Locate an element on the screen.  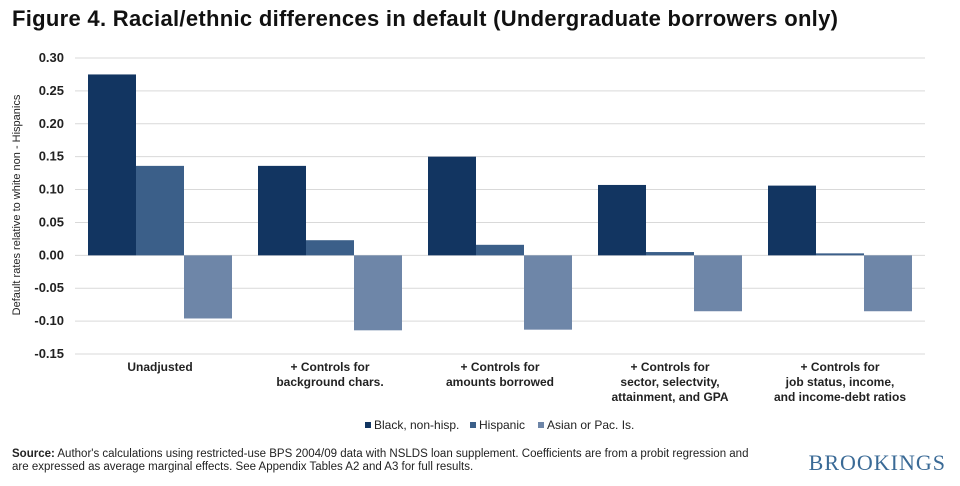
source-label: Source: is located at coordinates (33, 454).